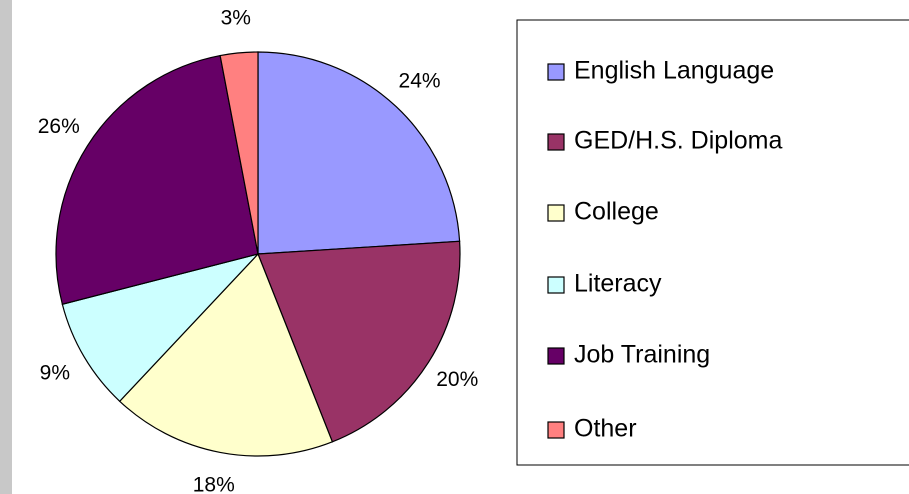 This screenshot has width=909, height=494. I want to click on legend-text: English Language, so click(674, 71).